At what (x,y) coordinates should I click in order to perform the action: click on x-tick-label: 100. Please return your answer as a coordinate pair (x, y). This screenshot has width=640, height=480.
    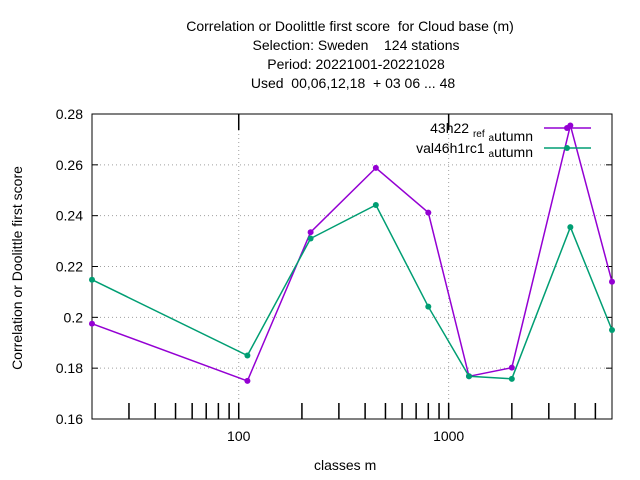
    Looking at the image, I should click on (239, 436).